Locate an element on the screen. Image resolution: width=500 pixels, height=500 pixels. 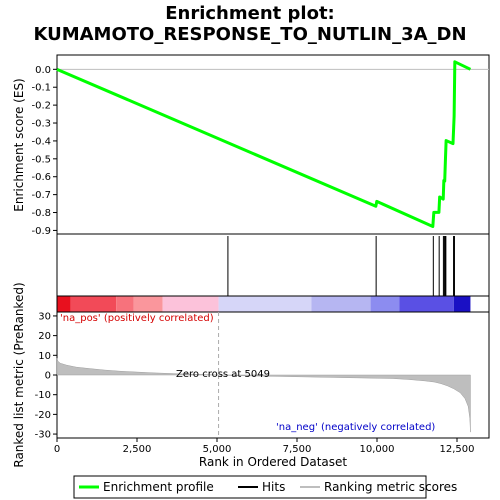
metric-y-tick-label: -20 is located at coordinates (43, 415).